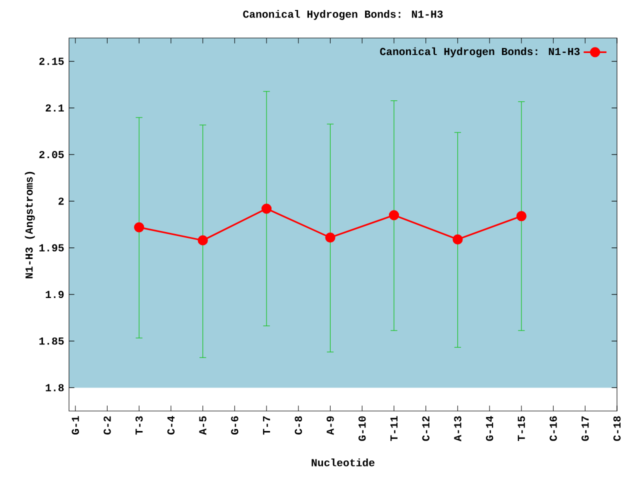 The image size is (640, 480). What do you see at coordinates (553, 428) in the screenshot?
I see `x-tick-label: C-16` at bounding box center [553, 428].